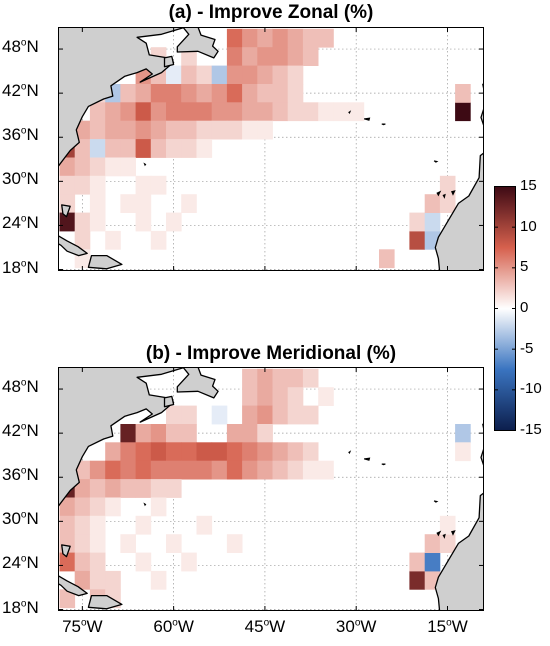 The height and width of the screenshot is (646, 550). I want to click on colorbar-tick-label: 0, so click(524, 307).